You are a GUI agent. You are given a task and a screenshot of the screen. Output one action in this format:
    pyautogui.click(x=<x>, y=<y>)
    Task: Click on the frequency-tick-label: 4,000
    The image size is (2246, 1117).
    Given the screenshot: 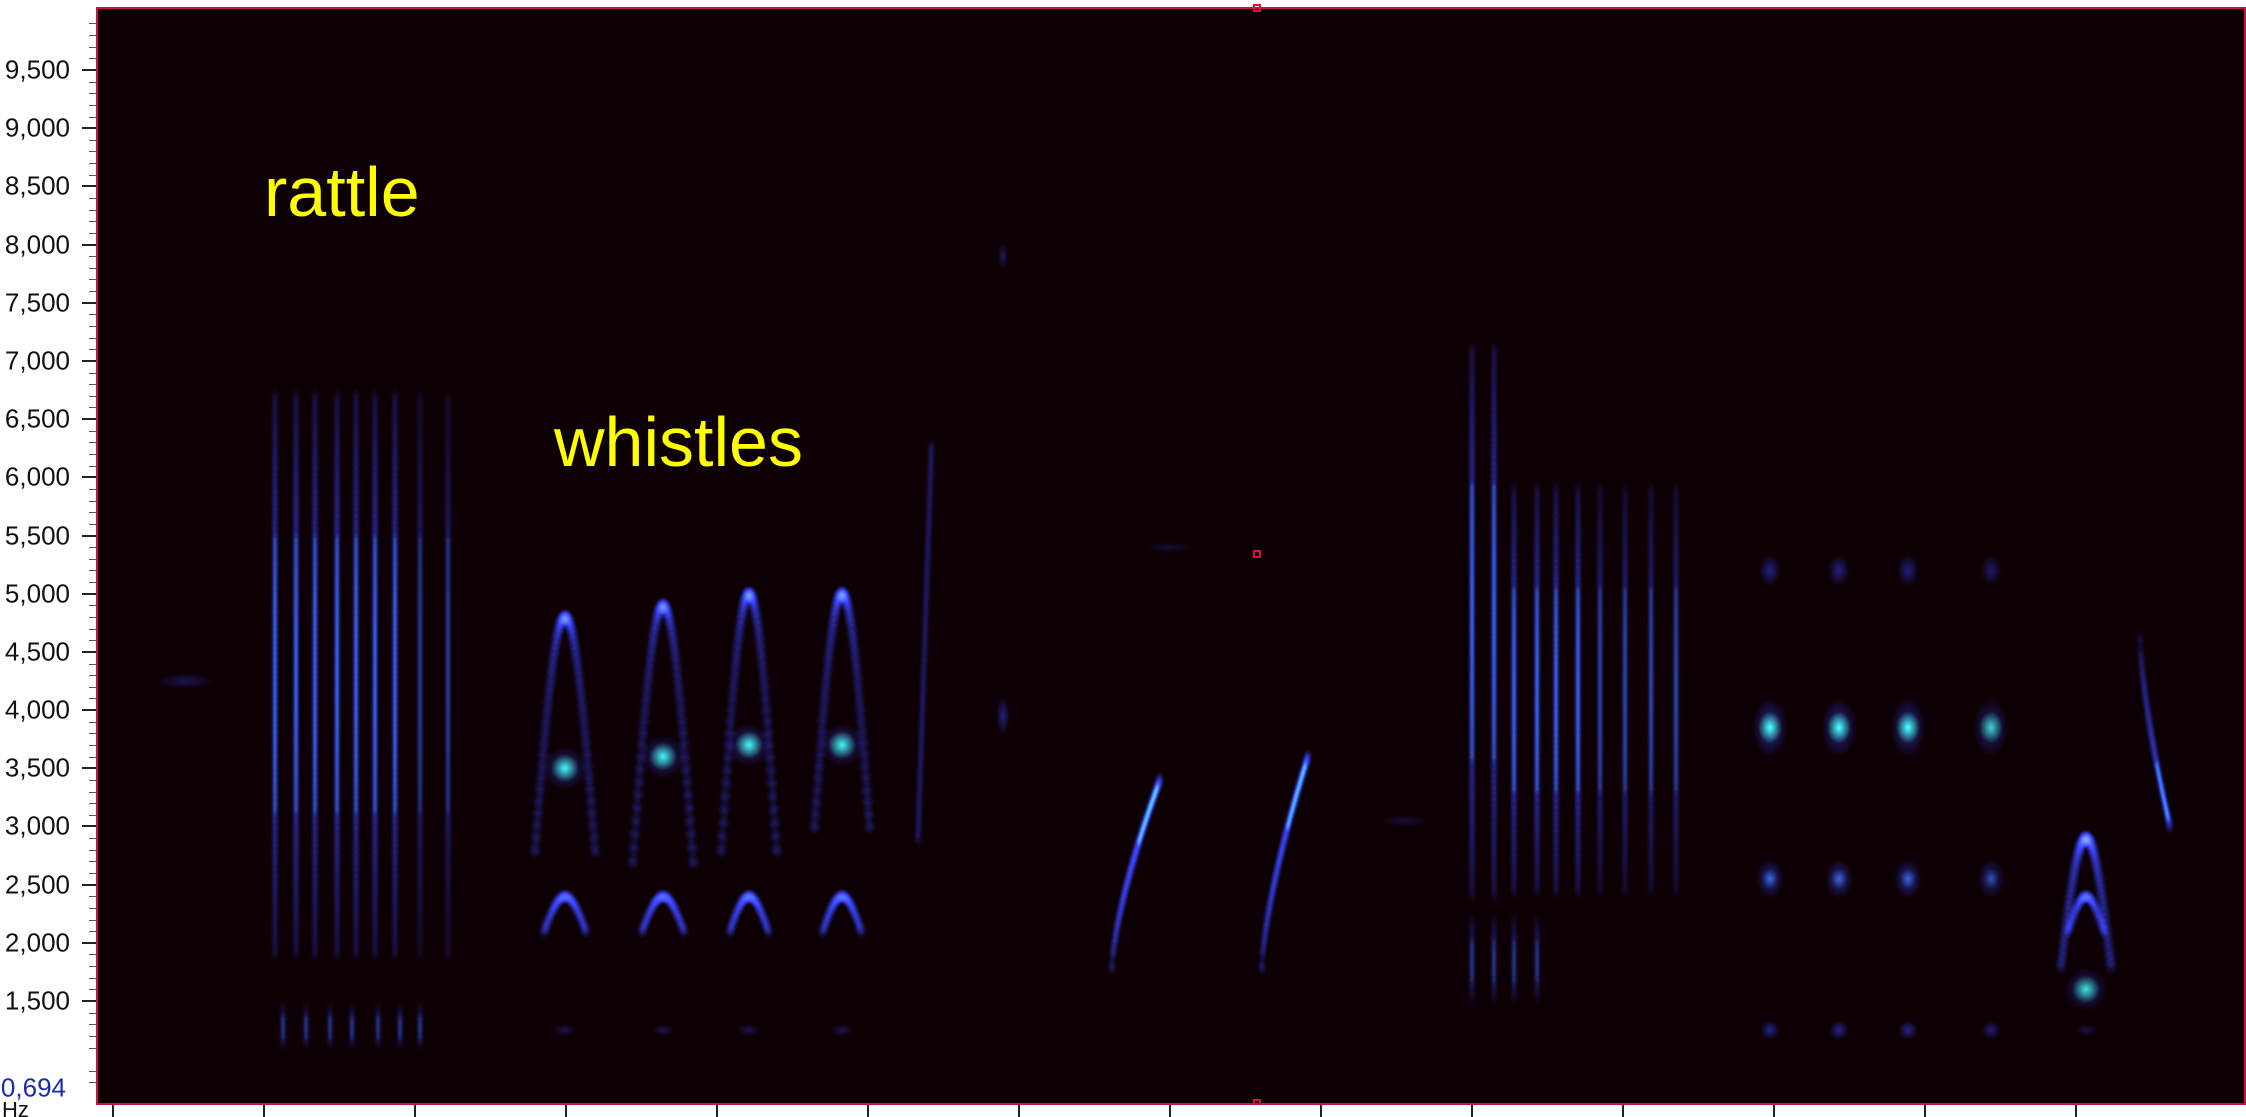 What is the action you would take?
    pyautogui.click(x=37, y=709)
    